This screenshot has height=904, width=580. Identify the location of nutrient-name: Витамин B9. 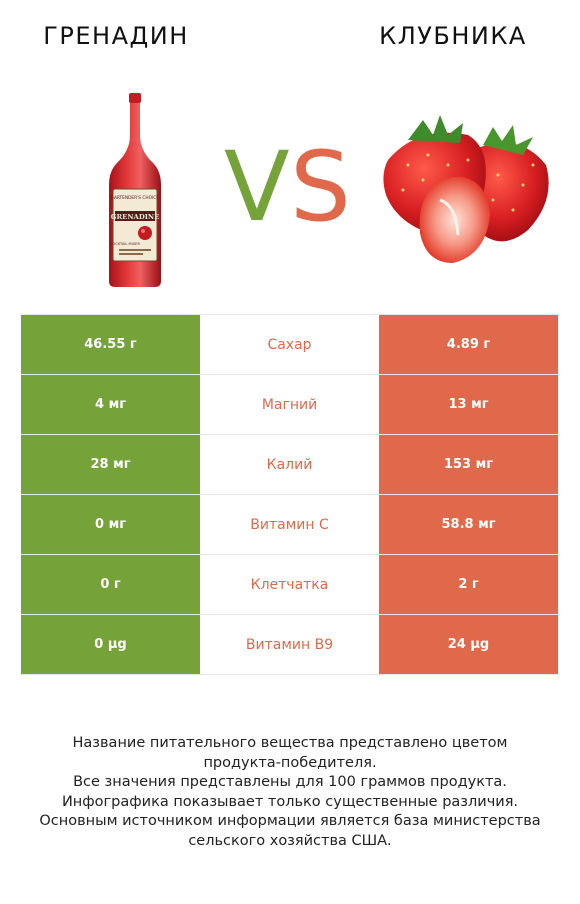
(289, 644).